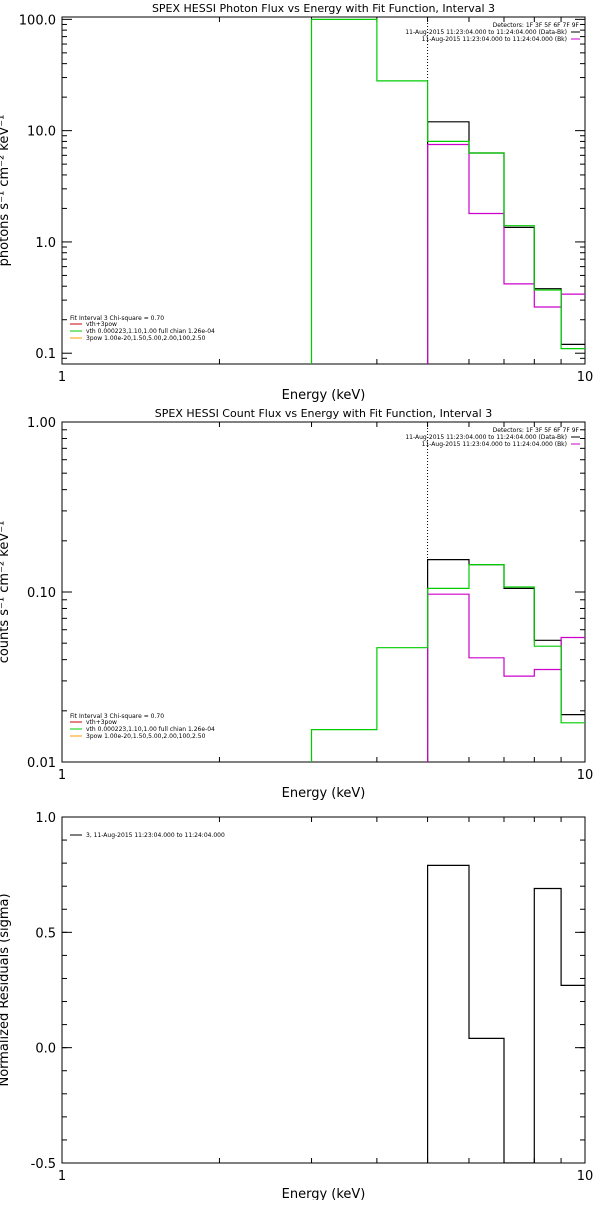  I want to click on y-tick-label: 0.0, so click(45, 1049).